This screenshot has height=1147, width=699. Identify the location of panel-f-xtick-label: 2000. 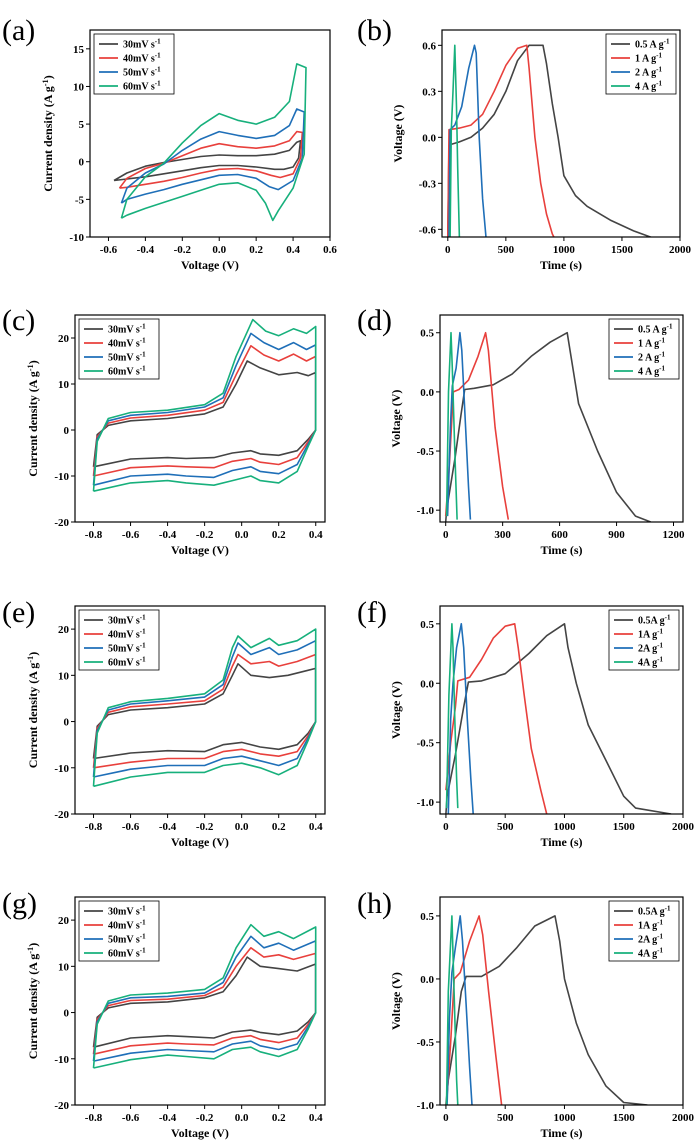
(683, 827).